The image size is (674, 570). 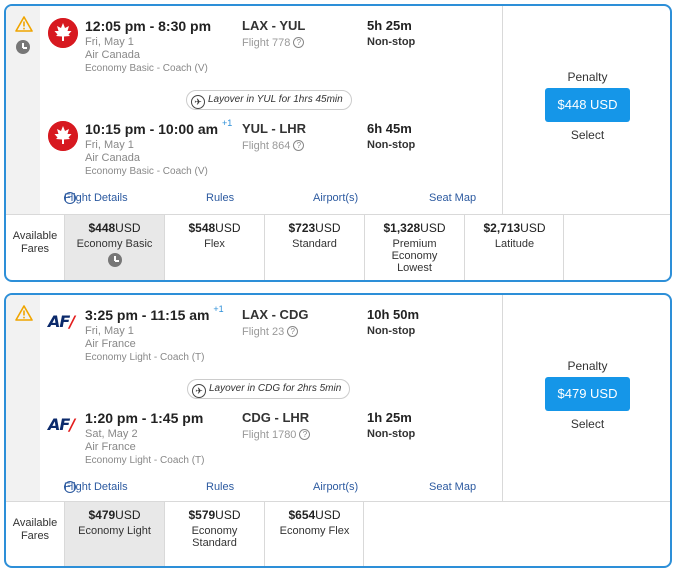 I want to click on layover-badge: ✈ Layover in YUL for 1hrs 45min, so click(x=269, y=100).